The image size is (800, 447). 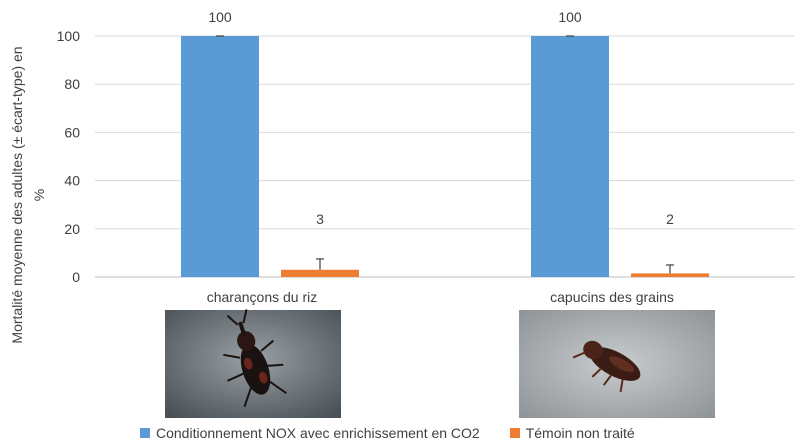 What do you see at coordinates (72, 181) in the screenshot?
I see `y-tick-label: 40` at bounding box center [72, 181].